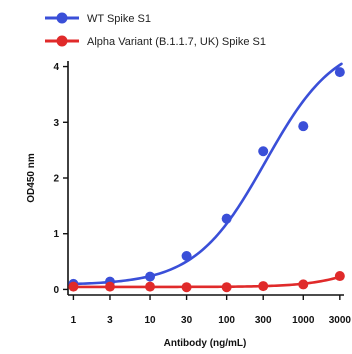  What do you see at coordinates (340, 320) in the screenshot?
I see `x-tick-label: 3000` at bounding box center [340, 320].